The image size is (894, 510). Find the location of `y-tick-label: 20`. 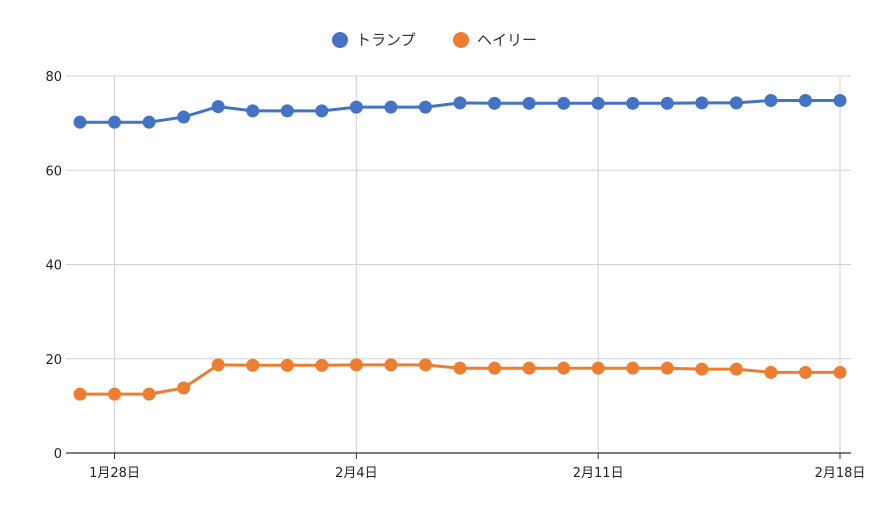

y-tick-label: 20 is located at coordinates (53, 360).